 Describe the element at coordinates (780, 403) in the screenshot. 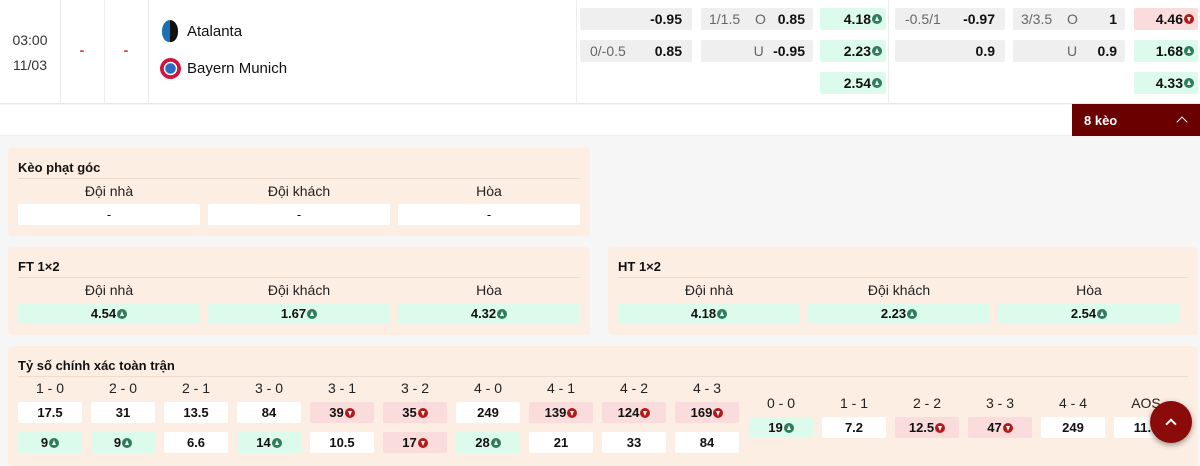

I see `score-label: 0 - 0` at that location.